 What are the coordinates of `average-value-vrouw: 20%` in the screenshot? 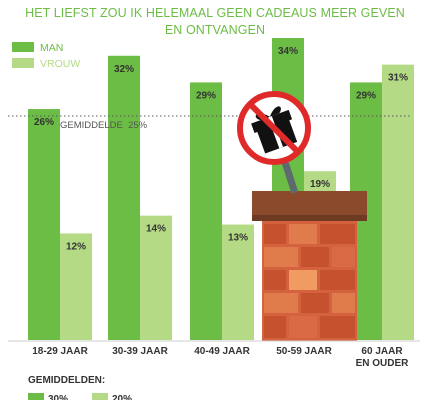 It's located at (122, 397).